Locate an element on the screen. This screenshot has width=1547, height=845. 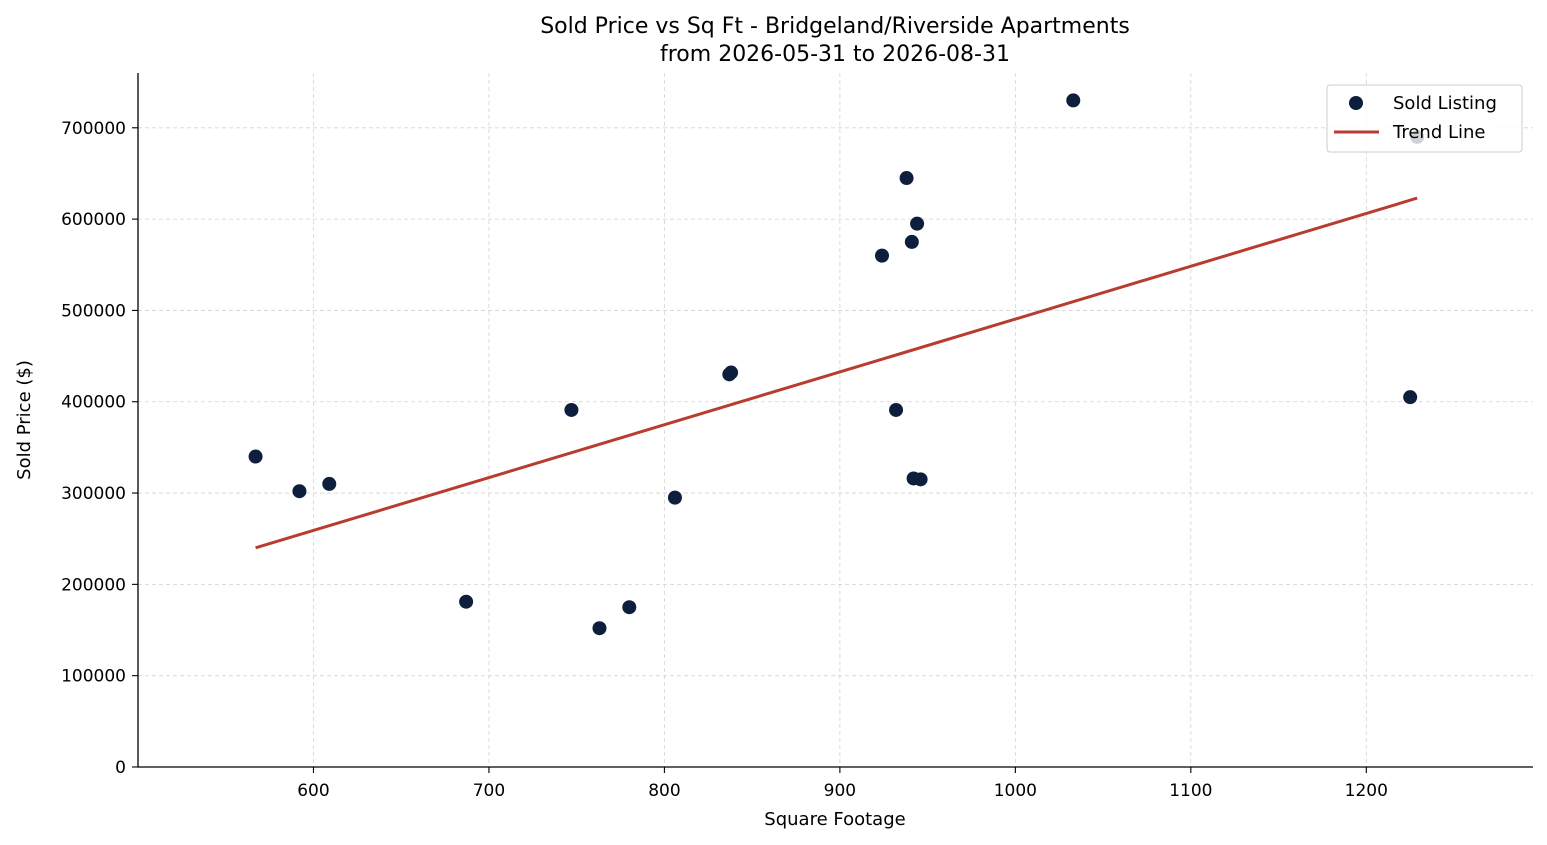
y-tick-label: 700000 is located at coordinates (93, 129).